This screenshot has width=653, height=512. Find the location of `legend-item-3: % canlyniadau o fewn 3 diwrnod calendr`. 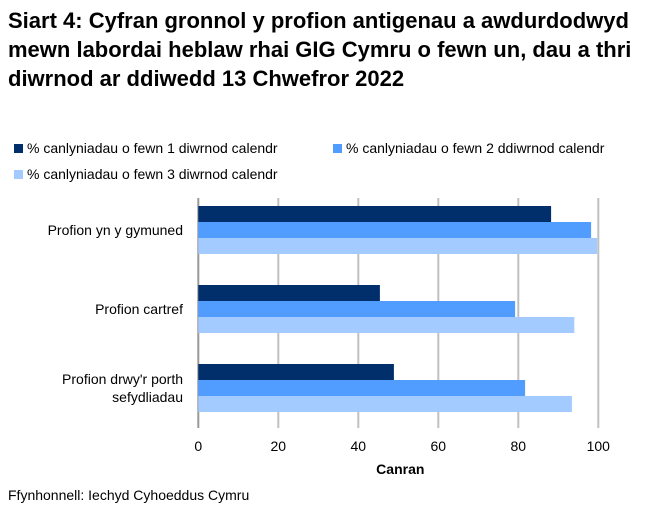

legend-item-3: % canlyniadau o fewn 3 diwrnod calendr is located at coordinates (146, 174).